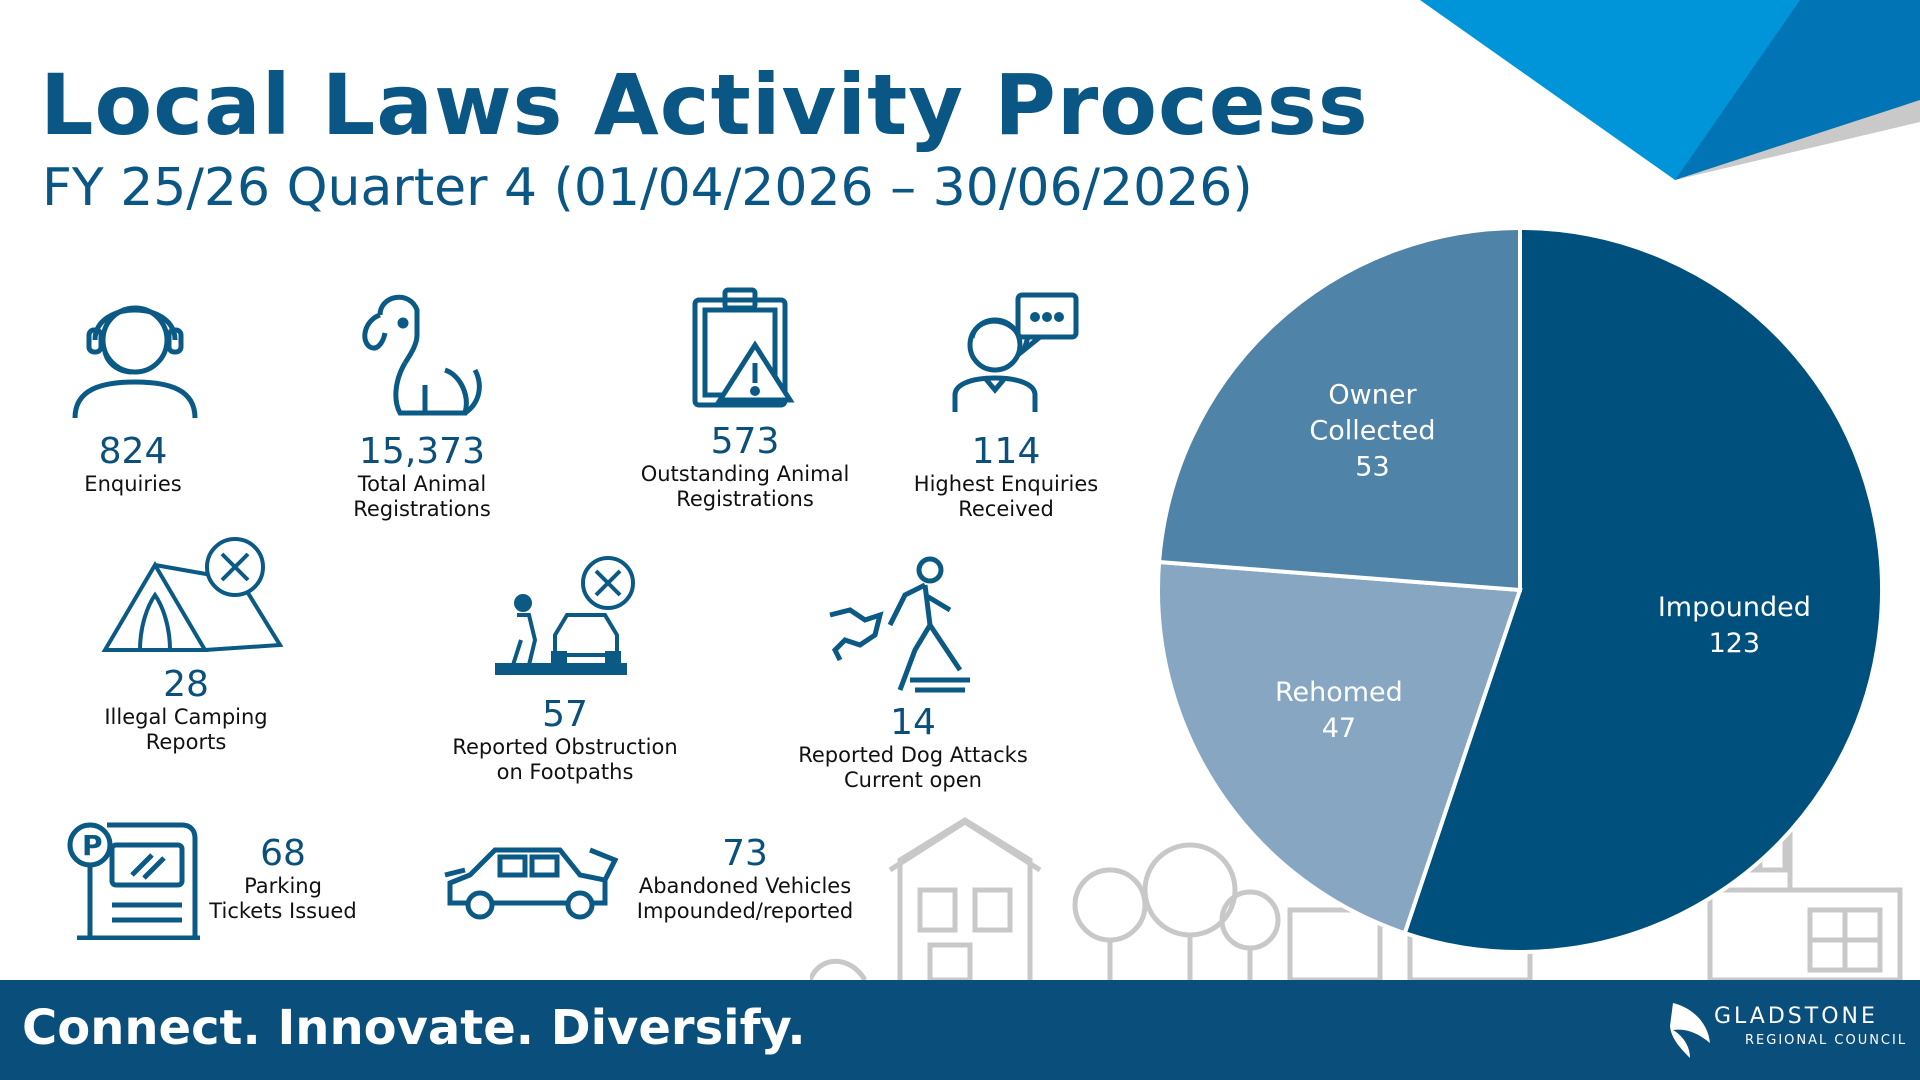 The image size is (1920, 1080). I want to click on stat-label: Total Animal, so click(422, 484).